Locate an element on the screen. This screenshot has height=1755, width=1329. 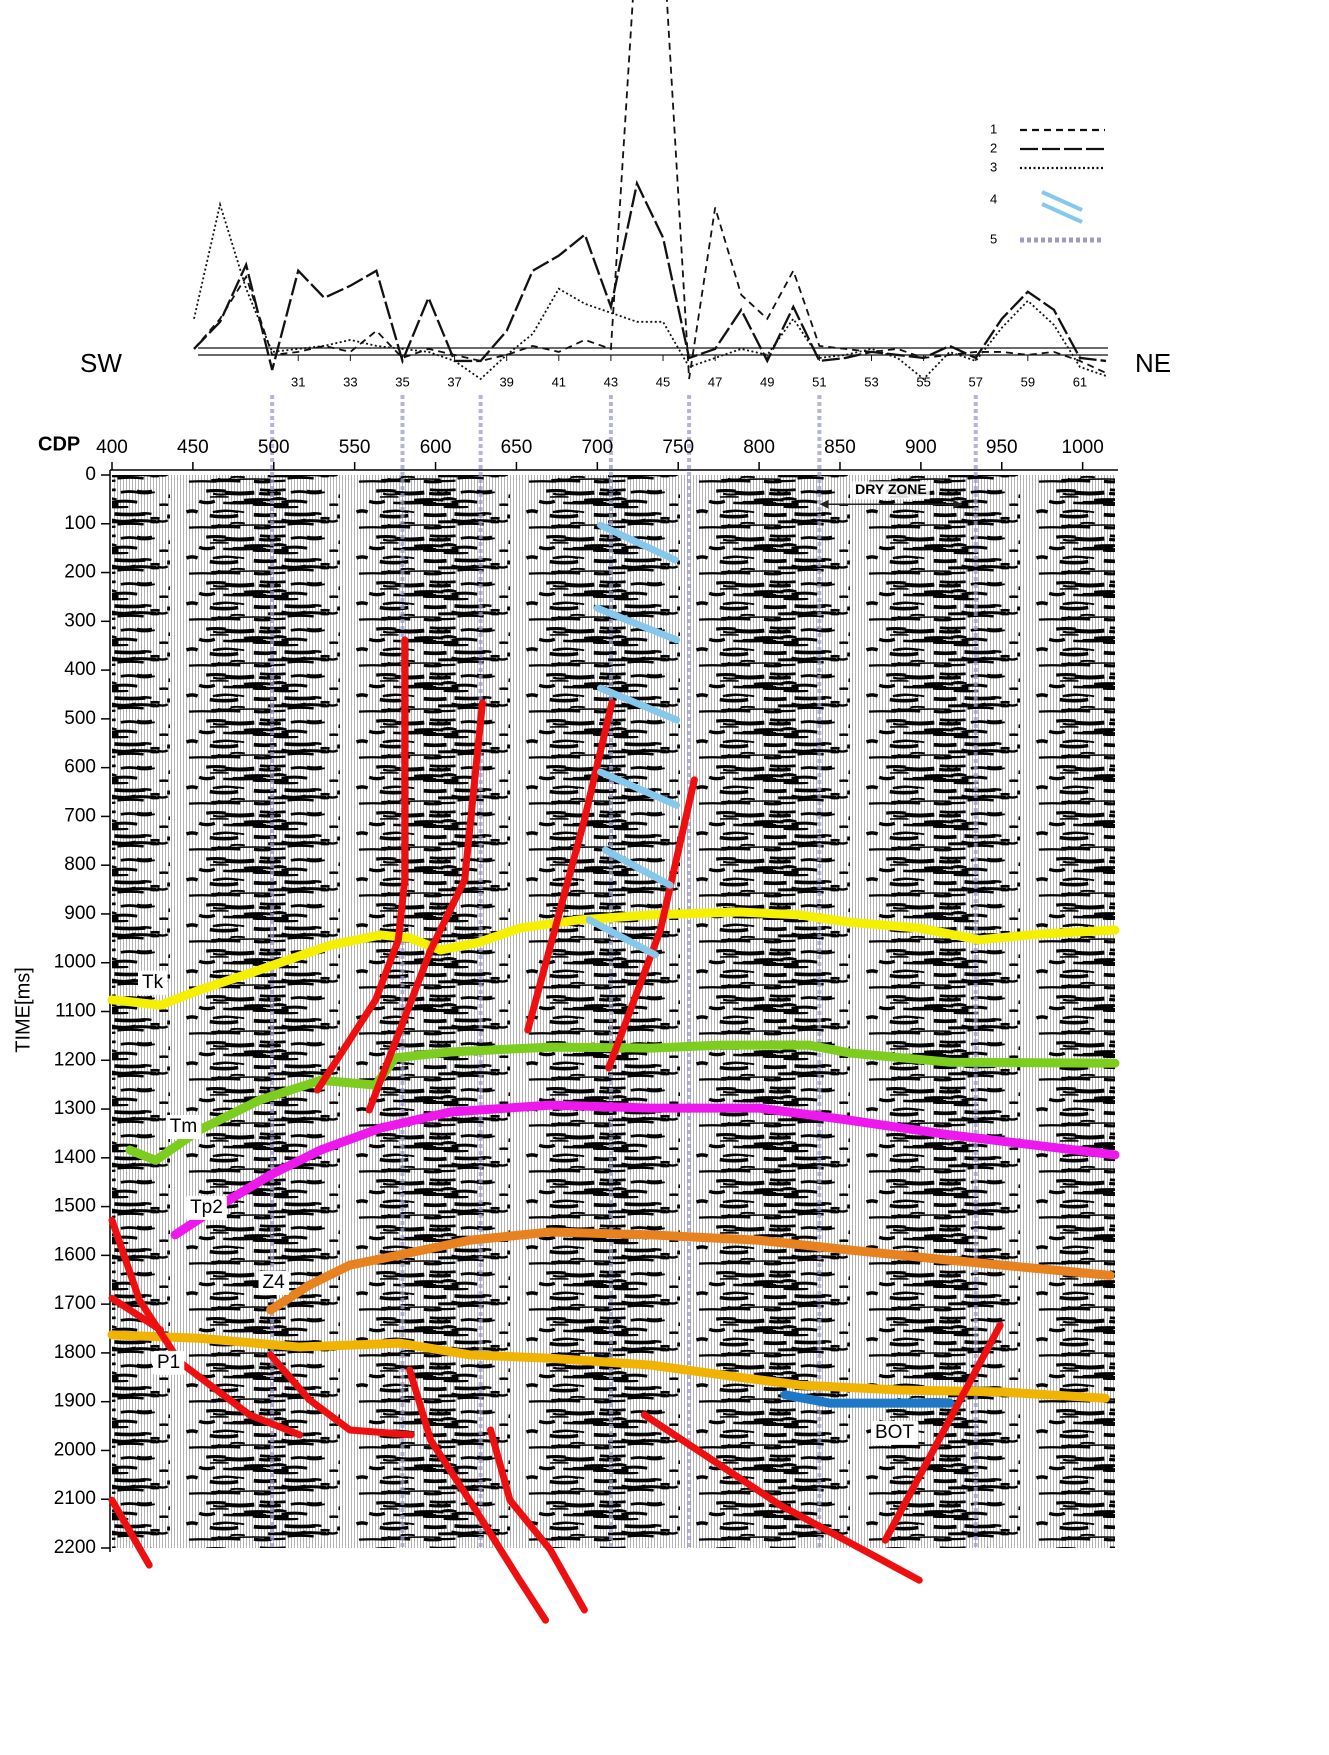
x-tick-label: 61 is located at coordinates (1080, 381).